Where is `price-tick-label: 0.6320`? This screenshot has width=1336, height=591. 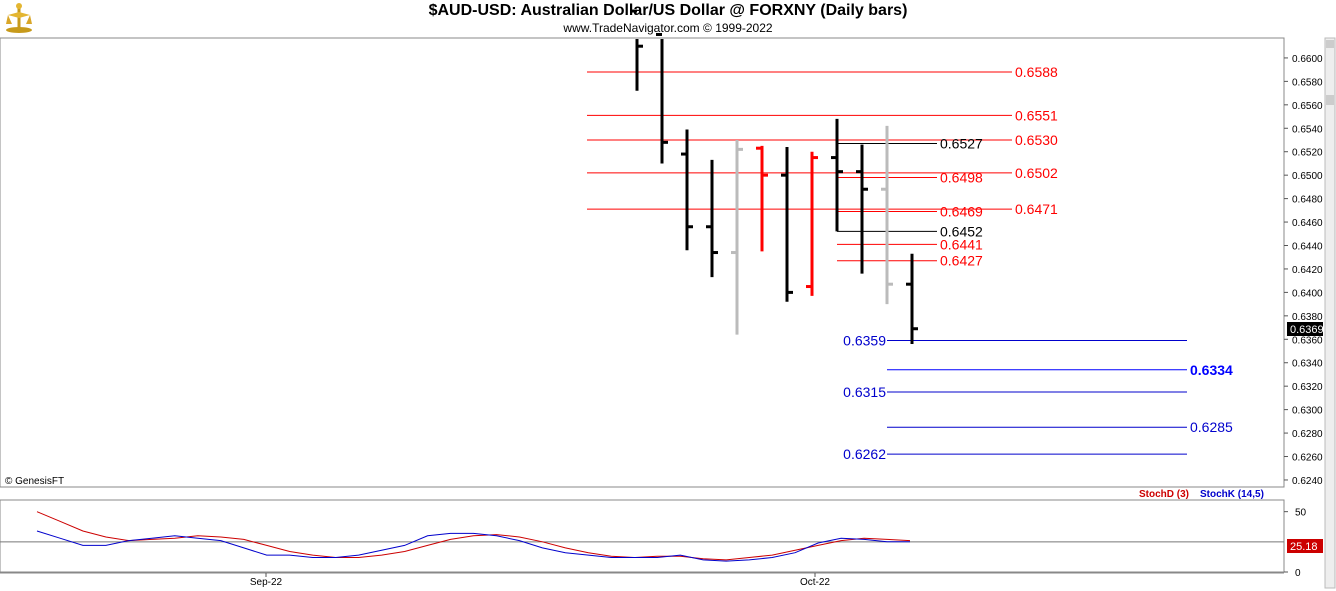
price-tick-label: 0.6320 is located at coordinates (1307, 387).